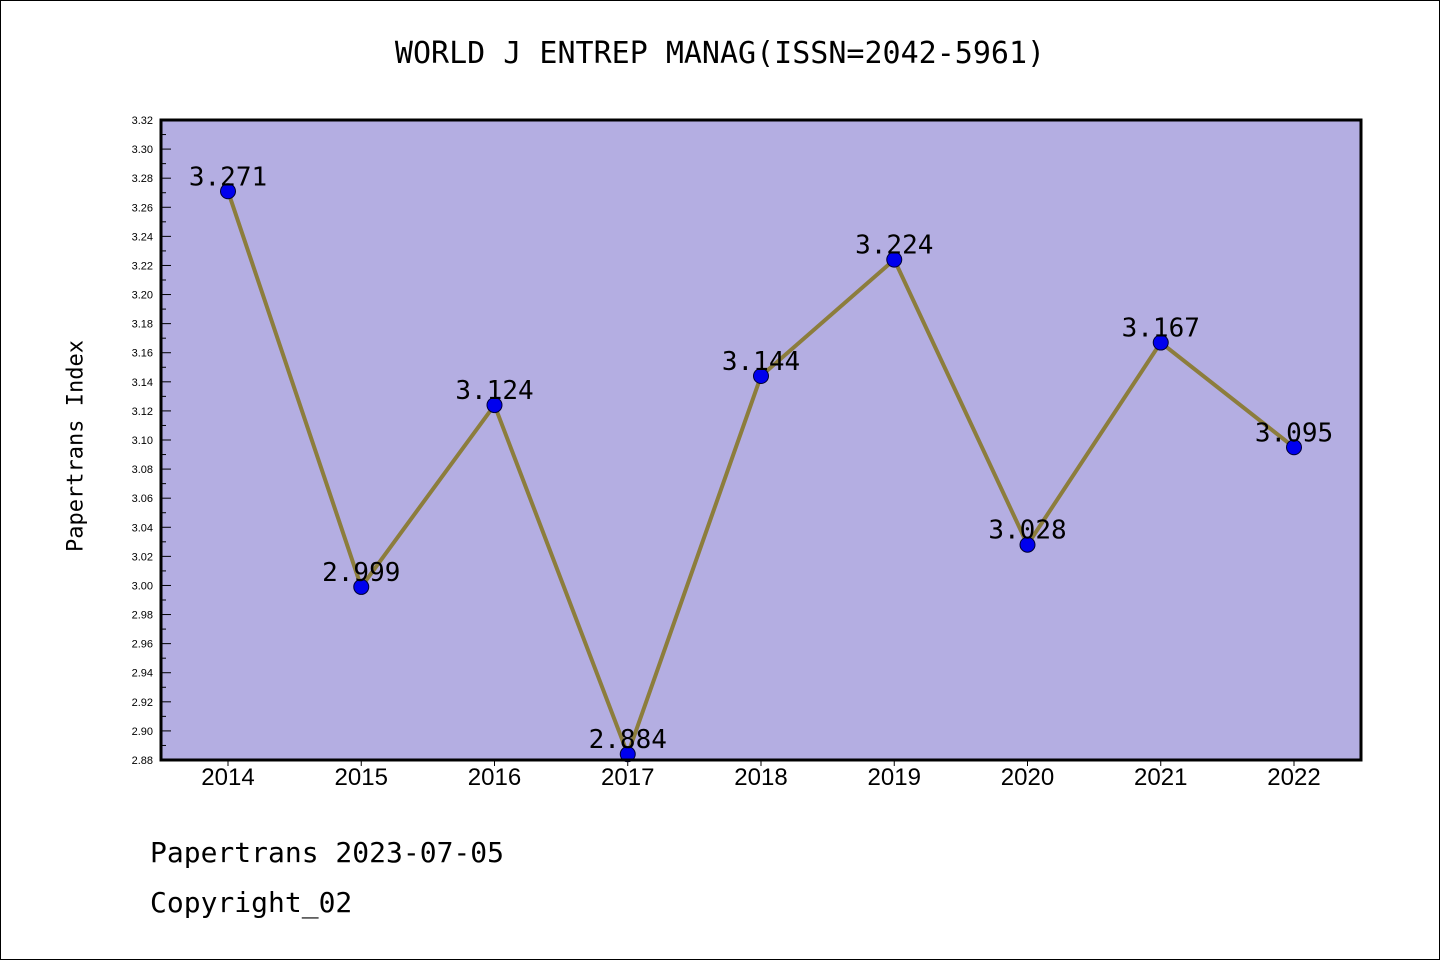 The image size is (1440, 960). Describe the element at coordinates (361, 777) in the screenshot. I see `x-tick-label: 2015` at that location.